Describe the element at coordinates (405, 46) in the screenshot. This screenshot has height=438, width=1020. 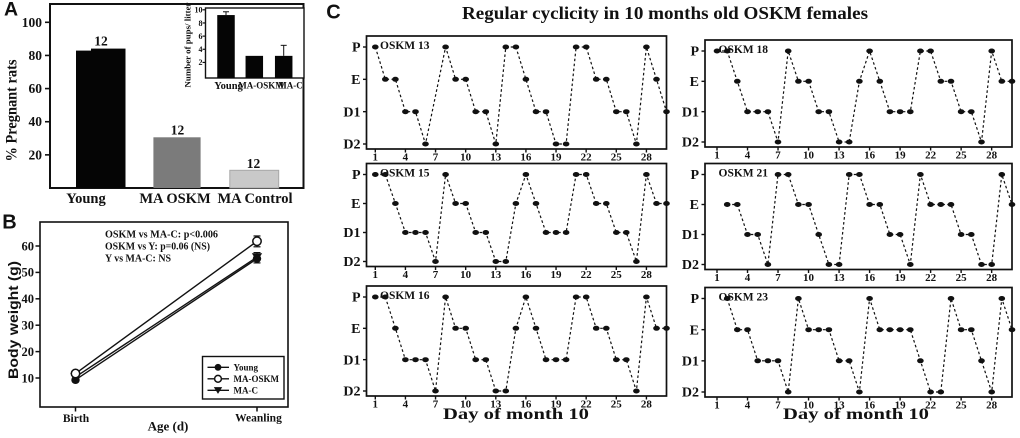
I see `svg-text: OSKM 13` at that location.